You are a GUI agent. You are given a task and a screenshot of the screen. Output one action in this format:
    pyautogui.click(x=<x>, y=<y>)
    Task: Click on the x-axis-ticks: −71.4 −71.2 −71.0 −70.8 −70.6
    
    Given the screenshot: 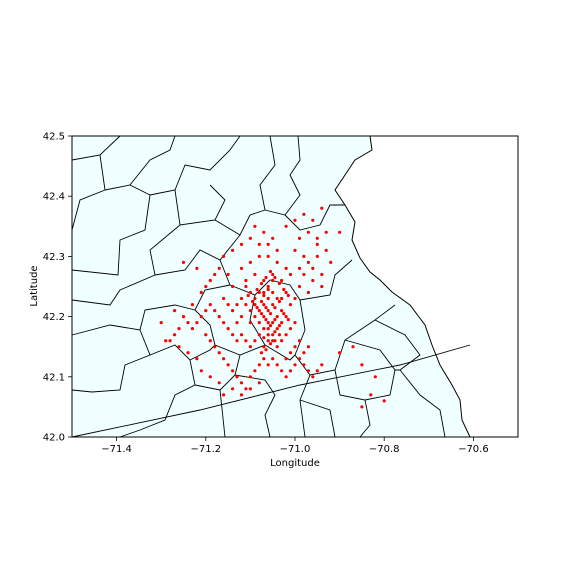 What is the action you would take?
    pyautogui.click(x=295, y=446)
    